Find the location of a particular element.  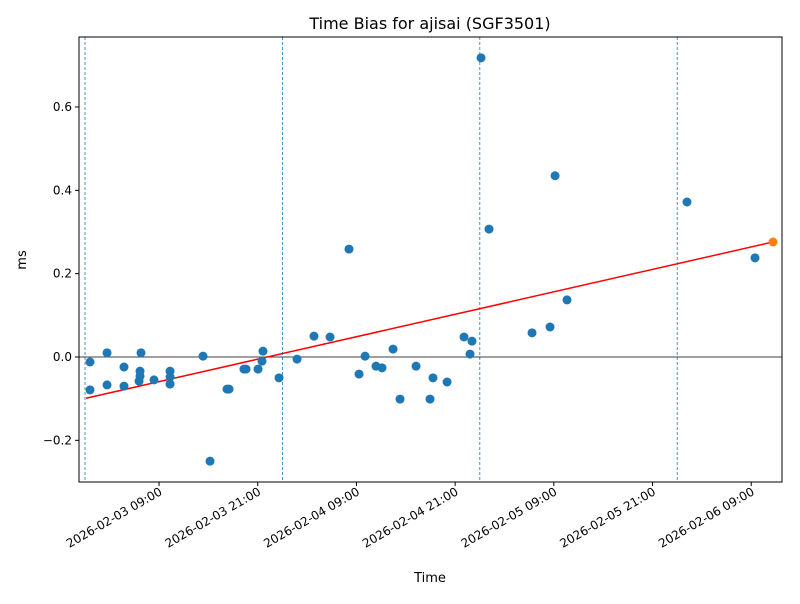

x-tick-label: 2026-02-04 09:00 is located at coordinates (311, 517).